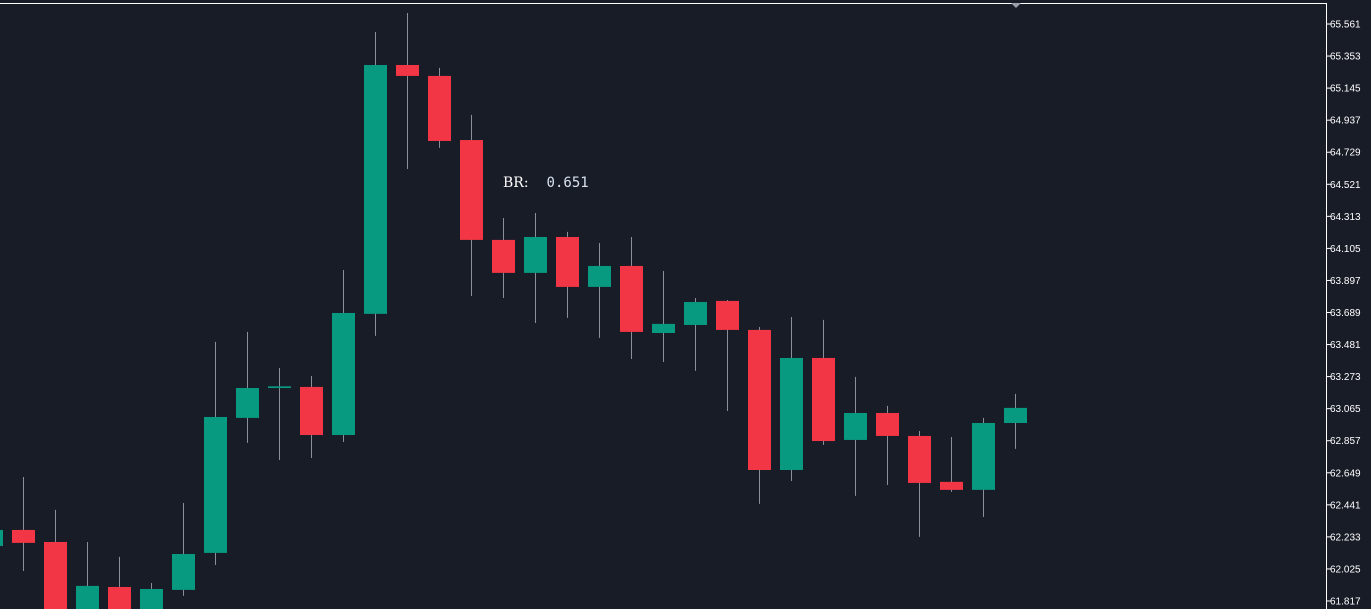 The image size is (1371, 609). I want to click on y-tick-label: 64.937, so click(1345, 121).